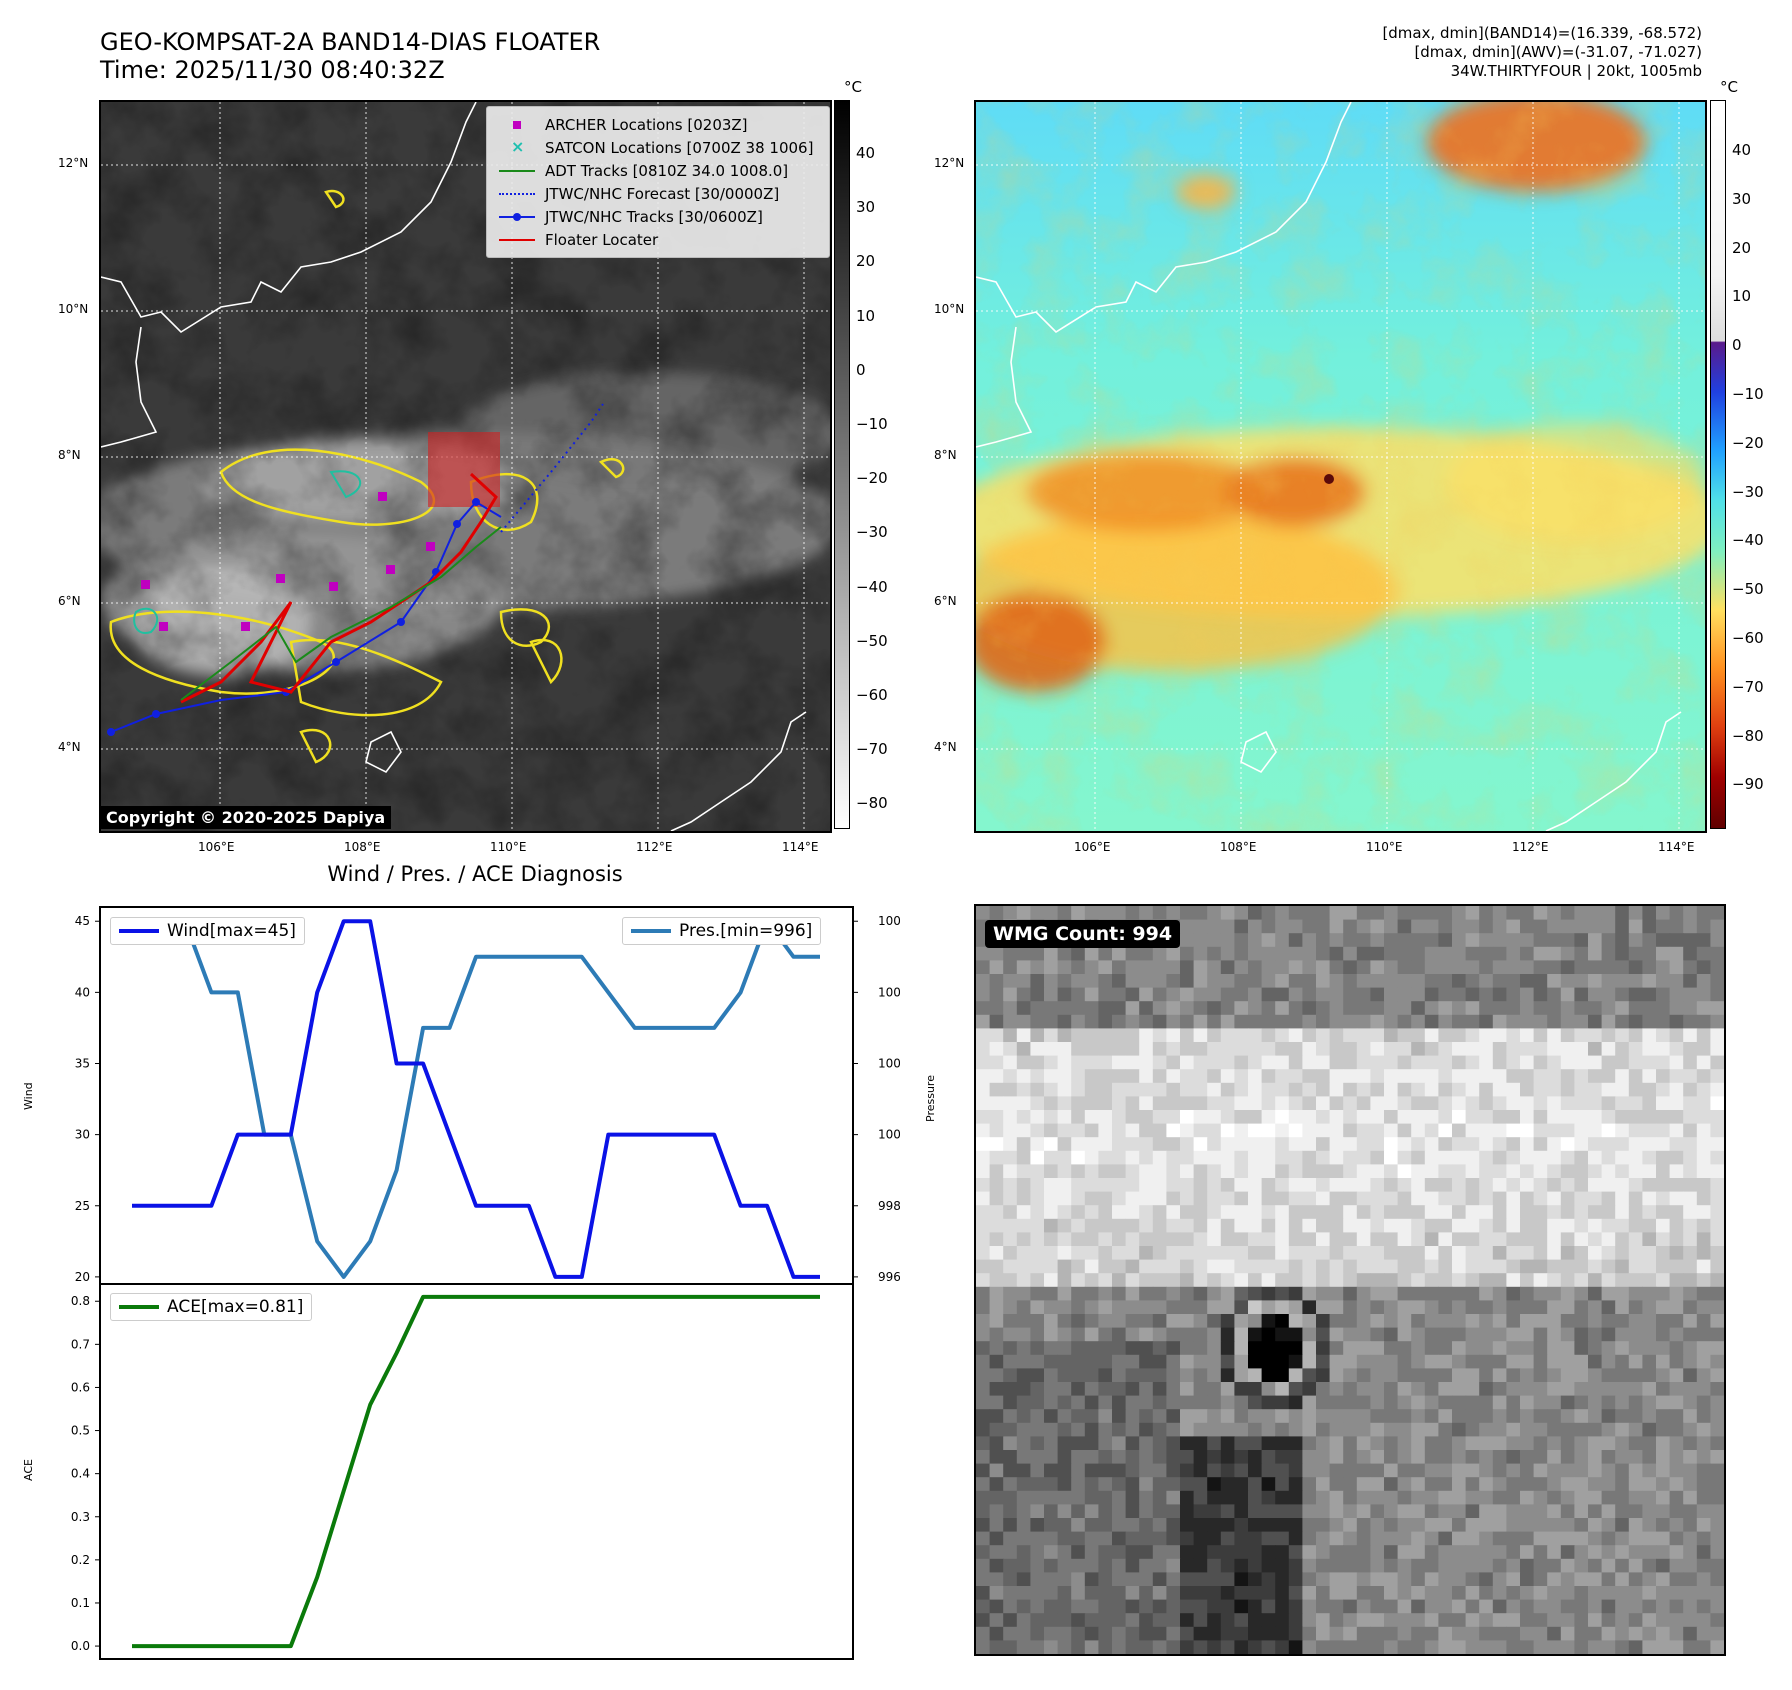 This screenshot has width=1792, height=1690. What do you see at coordinates (476, 1471) in the screenshot?
I see `ace-series-line` at bounding box center [476, 1471].